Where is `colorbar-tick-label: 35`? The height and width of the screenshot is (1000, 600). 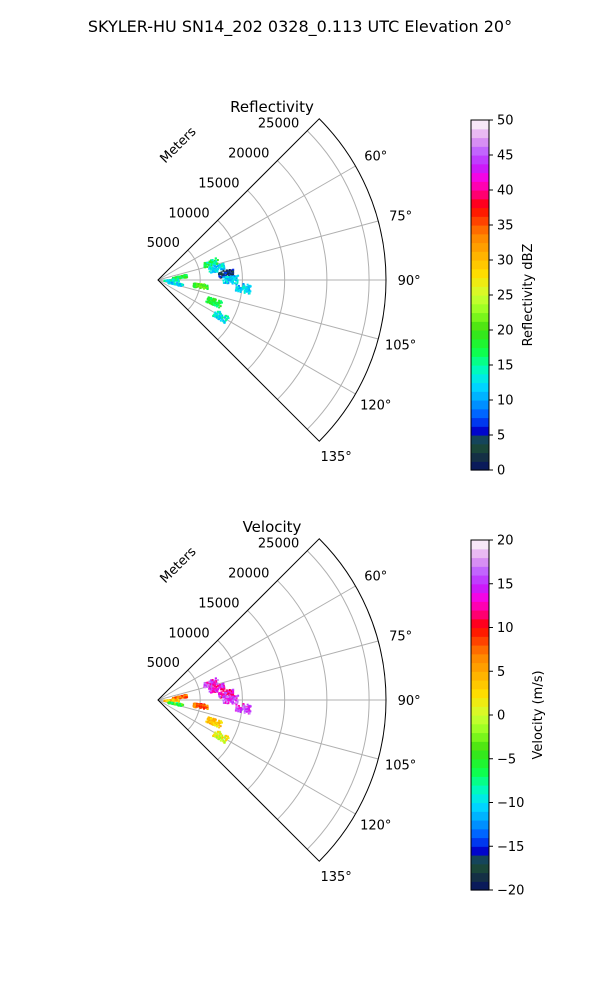 colorbar-tick-label: 35 is located at coordinates (505, 226).